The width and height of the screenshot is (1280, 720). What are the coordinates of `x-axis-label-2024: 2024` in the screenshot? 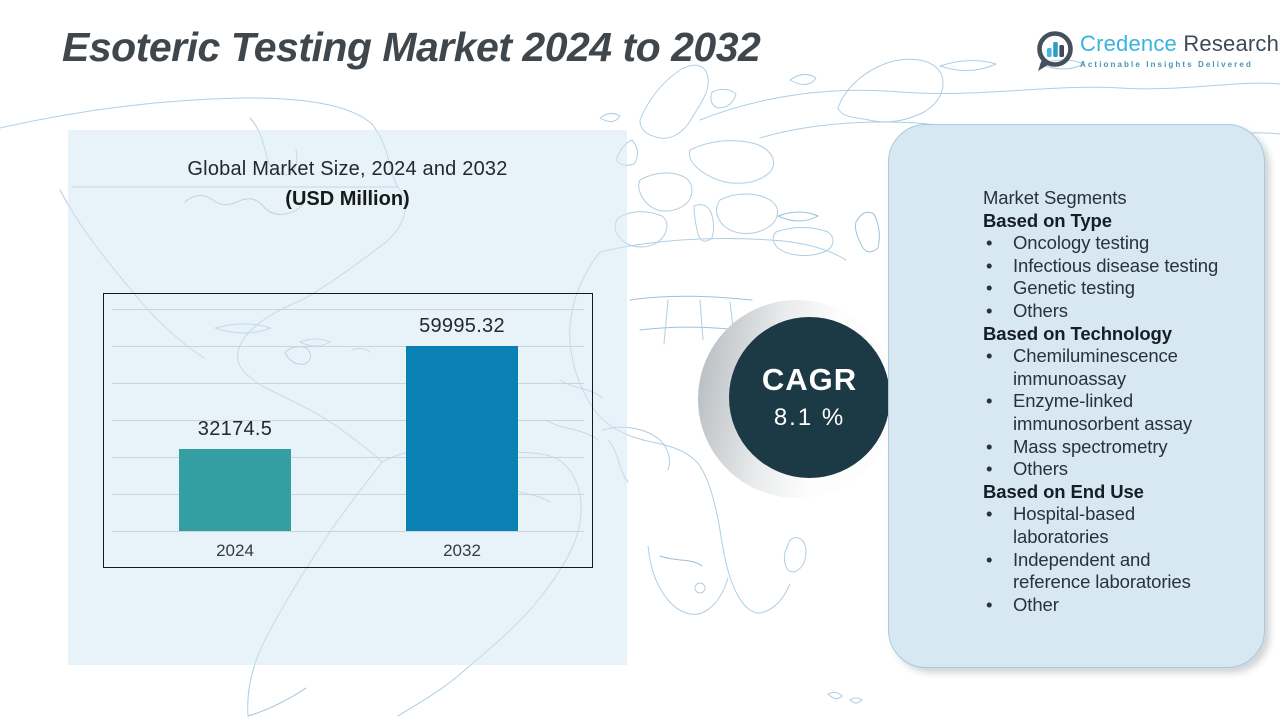 It's located at (235, 550).